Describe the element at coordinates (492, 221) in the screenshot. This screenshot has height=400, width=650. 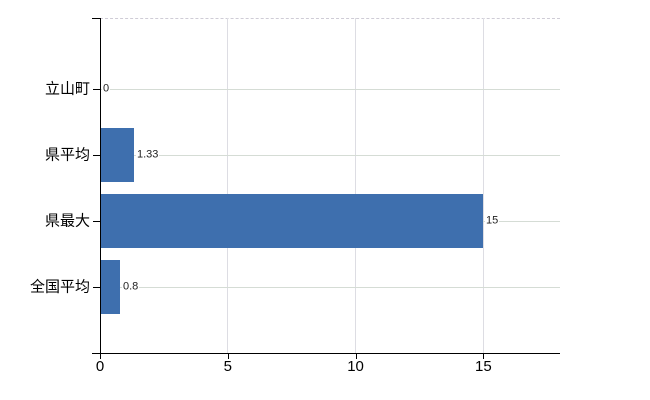
I see `bar-value-label: 15` at that location.